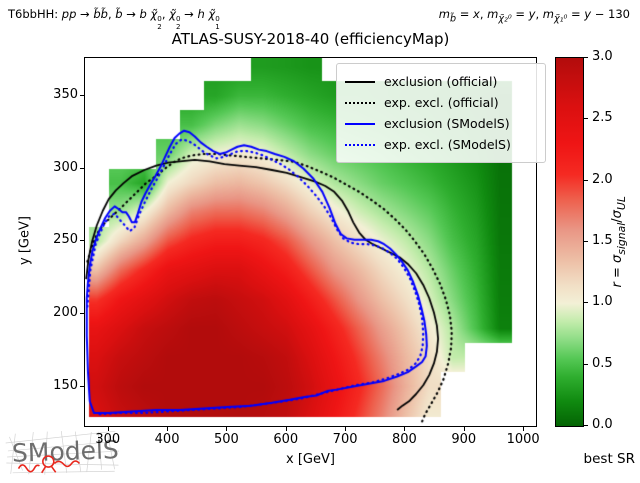  What do you see at coordinates (360, 81) in the screenshot?
I see `solid-black-line-sample` at bounding box center [360, 81].